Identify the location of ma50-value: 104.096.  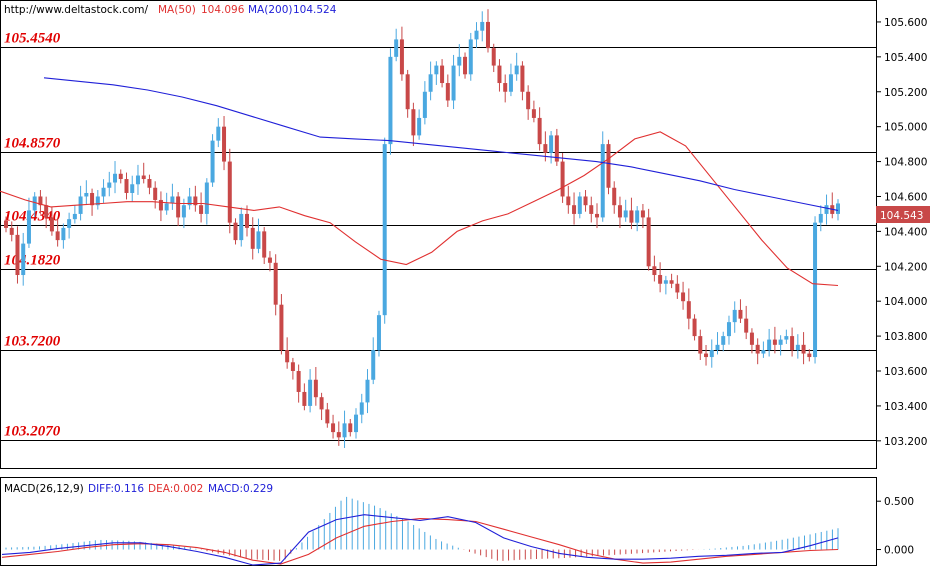
(223, 10).